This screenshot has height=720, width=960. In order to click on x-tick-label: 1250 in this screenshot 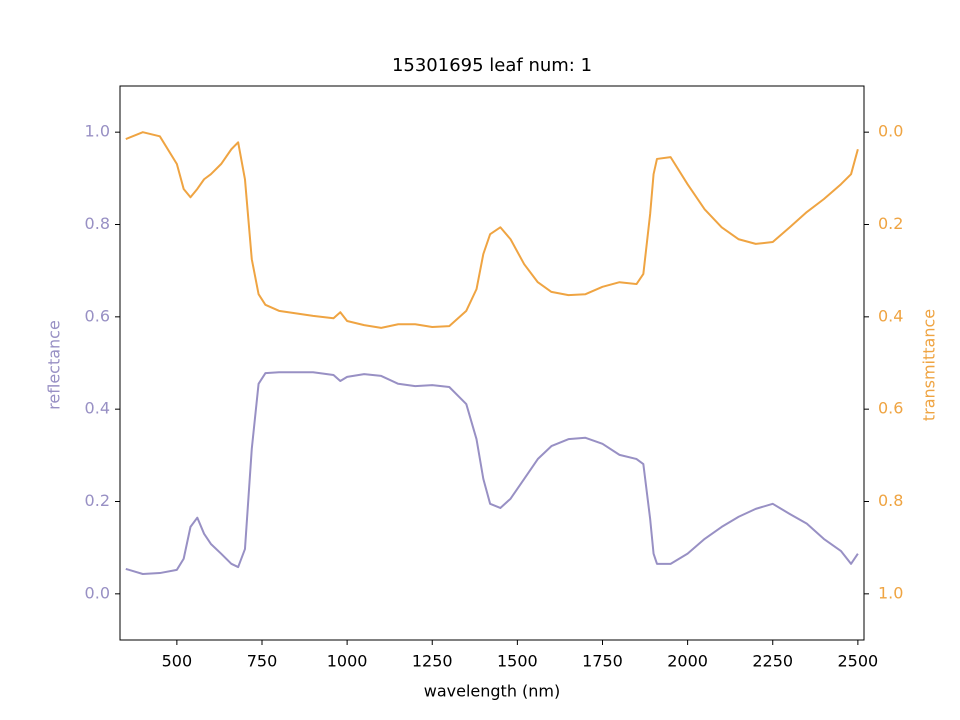, I will do `click(432, 661)`.